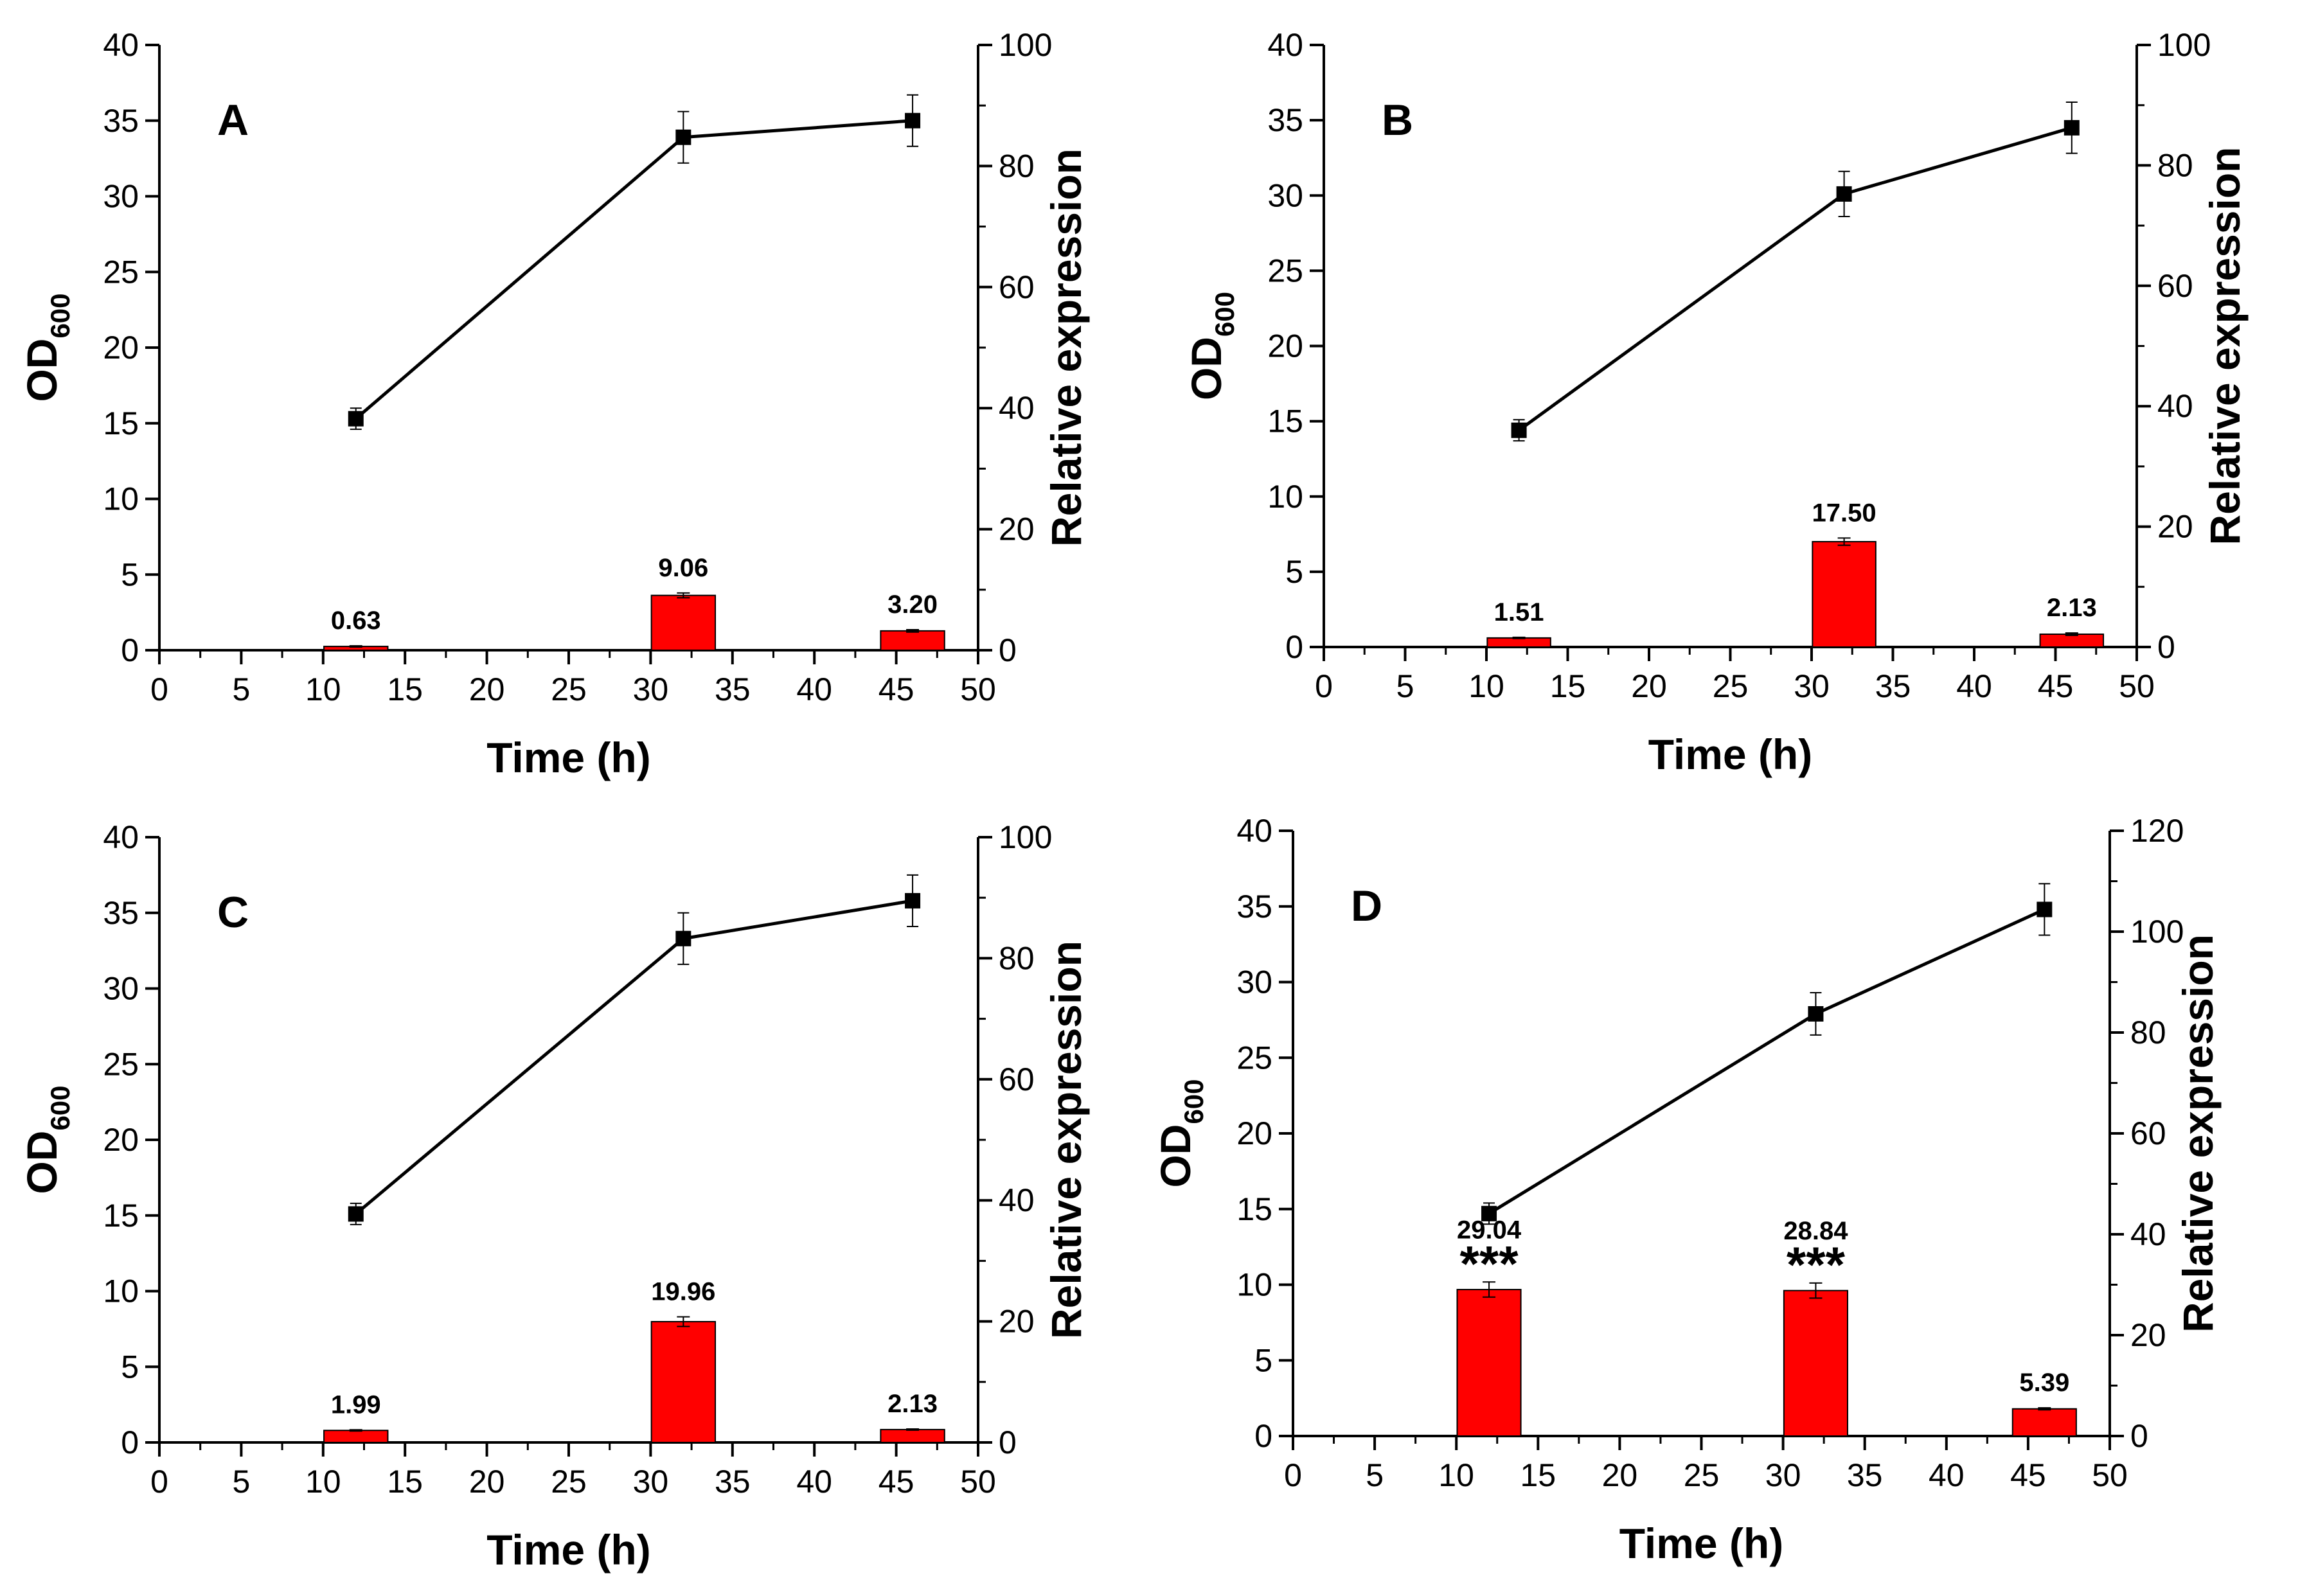 The height and width of the screenshot is (1596, 2300). I want to click on panel-letter: A, so click(233, 120).